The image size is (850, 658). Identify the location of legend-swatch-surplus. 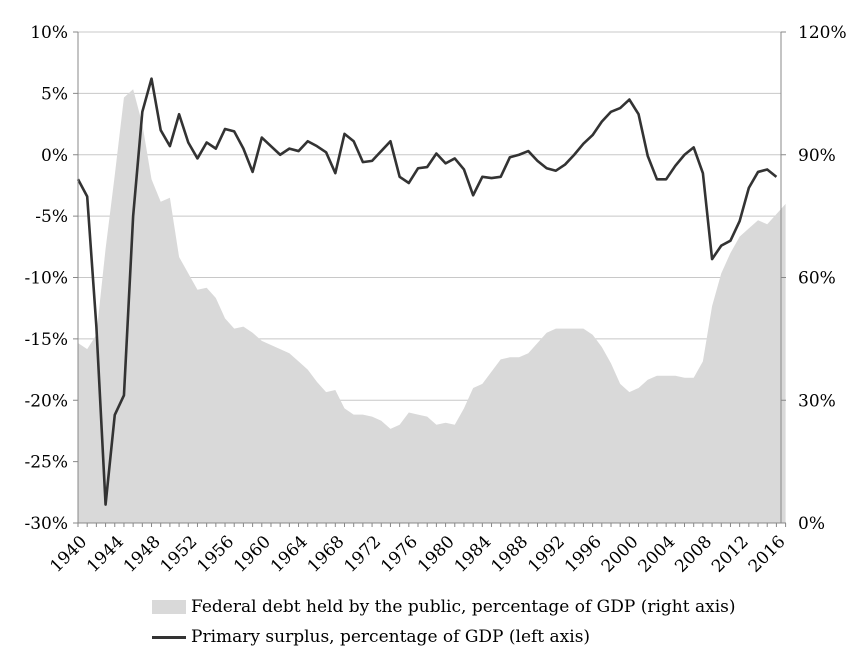
(169, 637).